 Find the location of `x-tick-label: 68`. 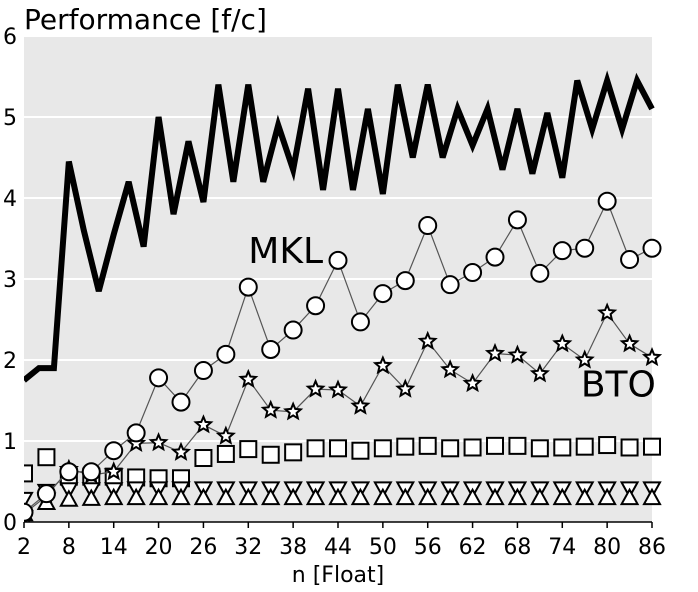

x-tick-label: 68 is located at coordinates (517, 547).